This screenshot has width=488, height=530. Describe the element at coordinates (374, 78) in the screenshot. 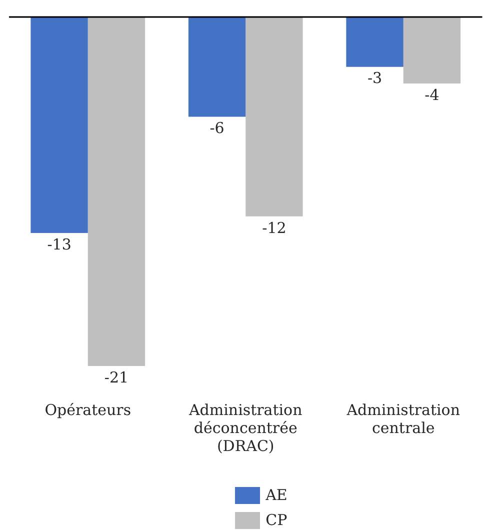

I see `data-label: -3` at that location.